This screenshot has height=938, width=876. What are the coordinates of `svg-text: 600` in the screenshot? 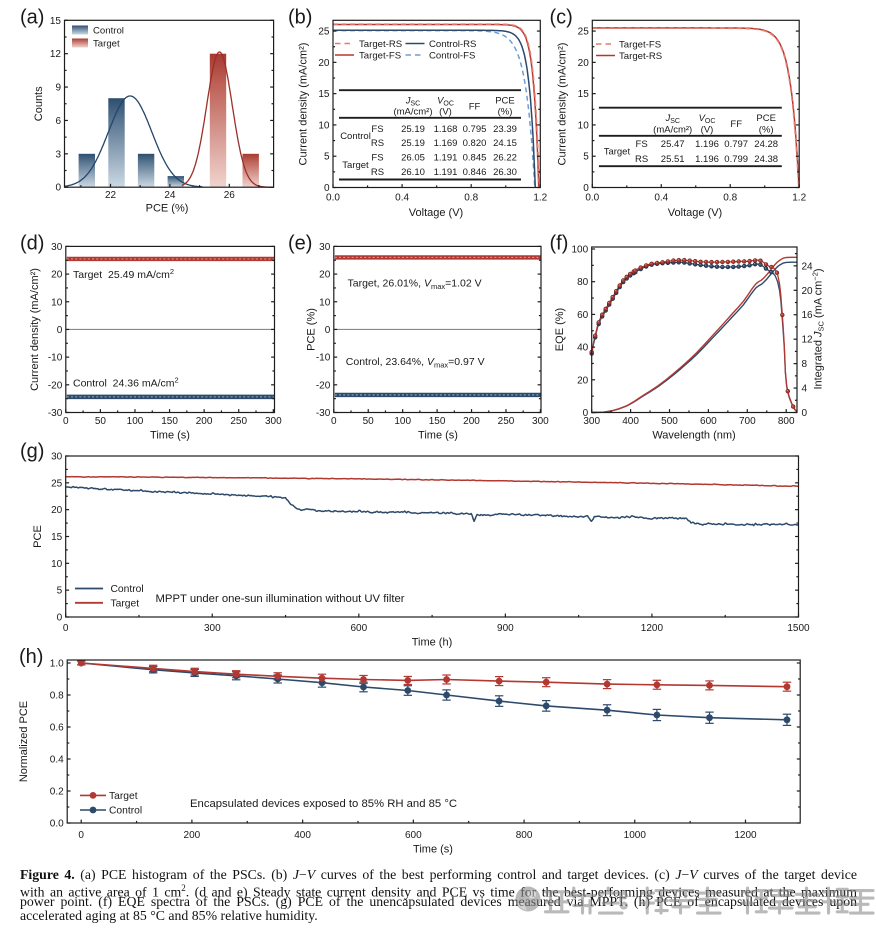 It's located at (413, 835).